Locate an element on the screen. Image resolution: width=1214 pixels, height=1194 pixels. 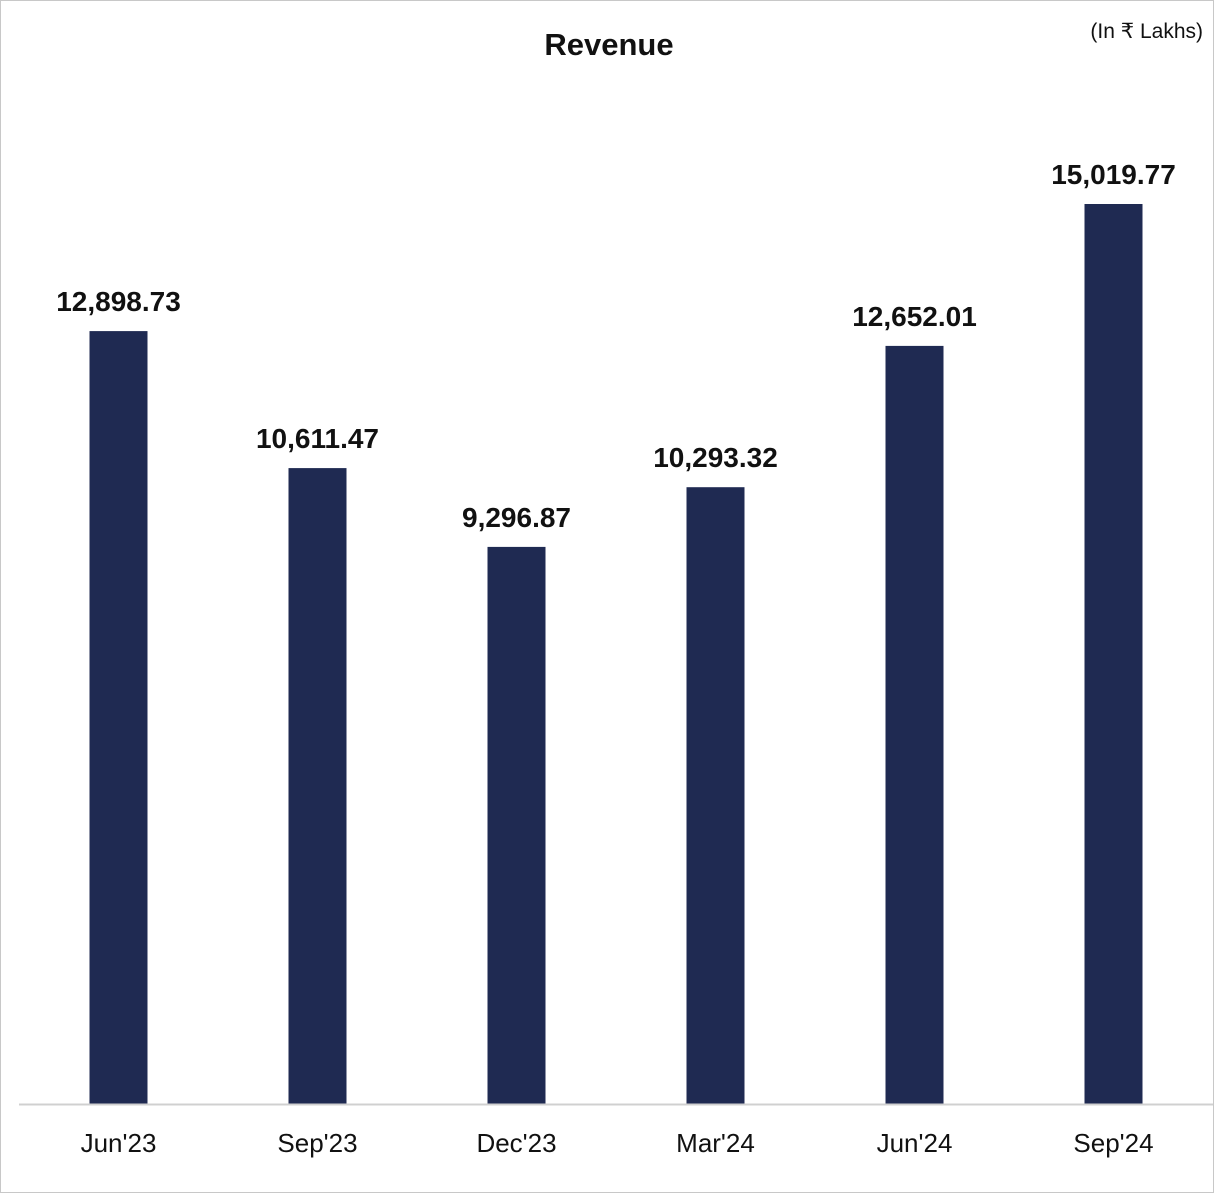
data-label-1: 10,611.47 is located at coordinates (317, 438).